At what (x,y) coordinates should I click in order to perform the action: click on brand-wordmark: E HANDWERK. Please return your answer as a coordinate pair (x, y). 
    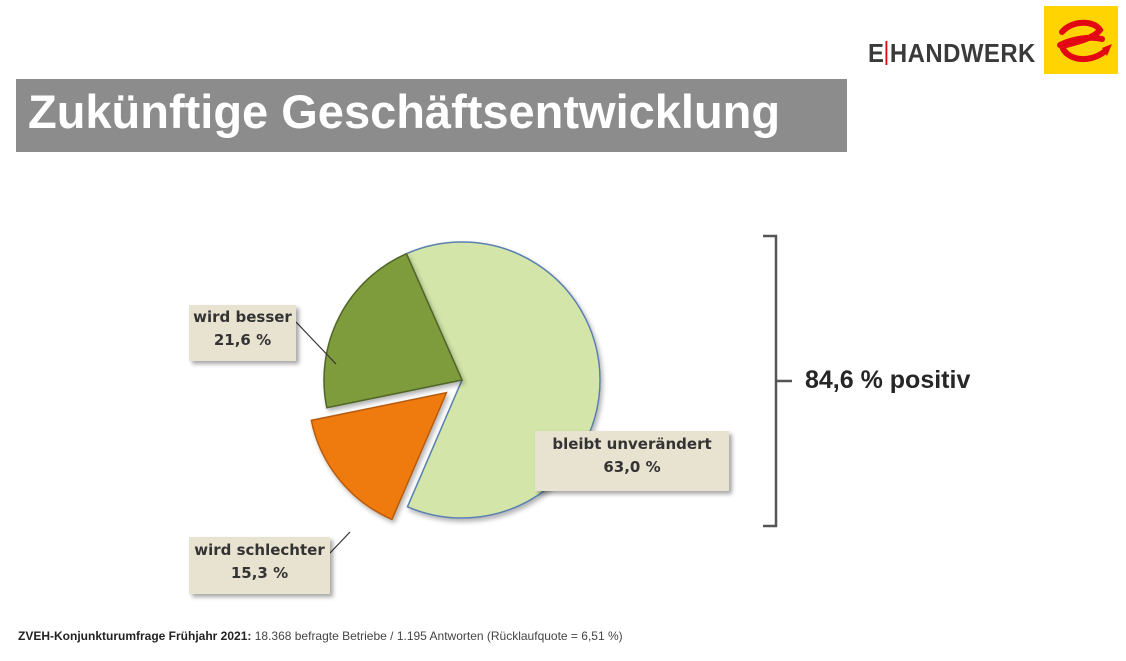
    Looking at the image, I should click on (952, 53).